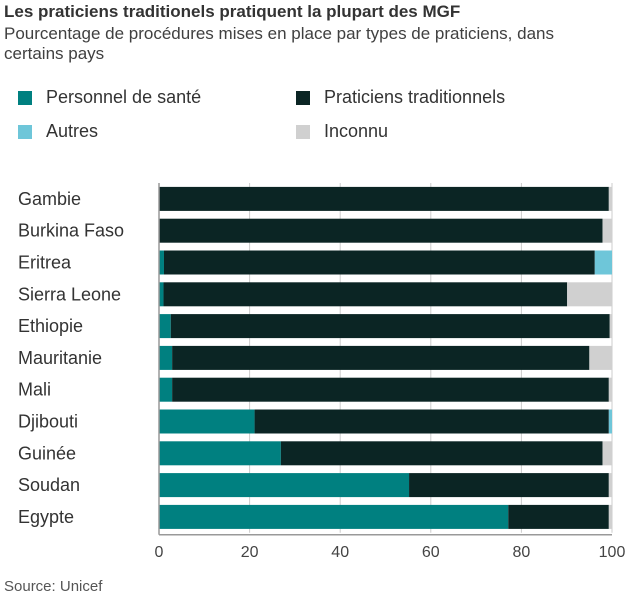 This screenshot has width=640, height=598. Describe the element at coordinates (124, 97) in the screenshot. I see `legend-label: Personnel de santé` at that location.